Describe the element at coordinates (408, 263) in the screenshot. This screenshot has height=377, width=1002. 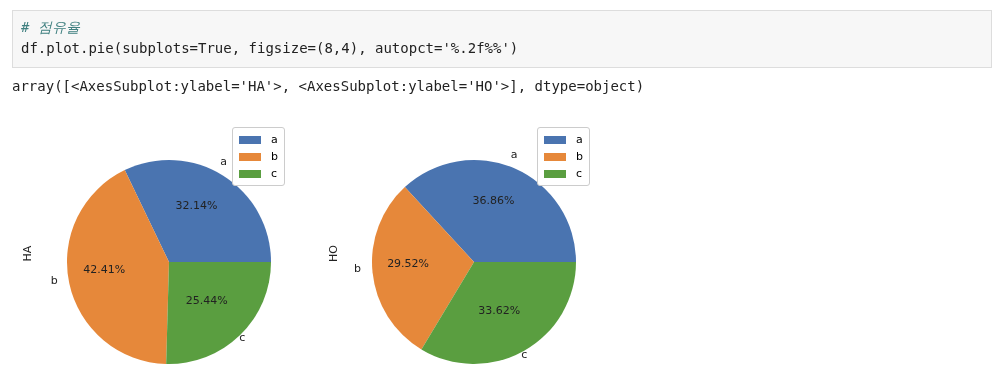
I see `data-label: 29.52%` at that location.